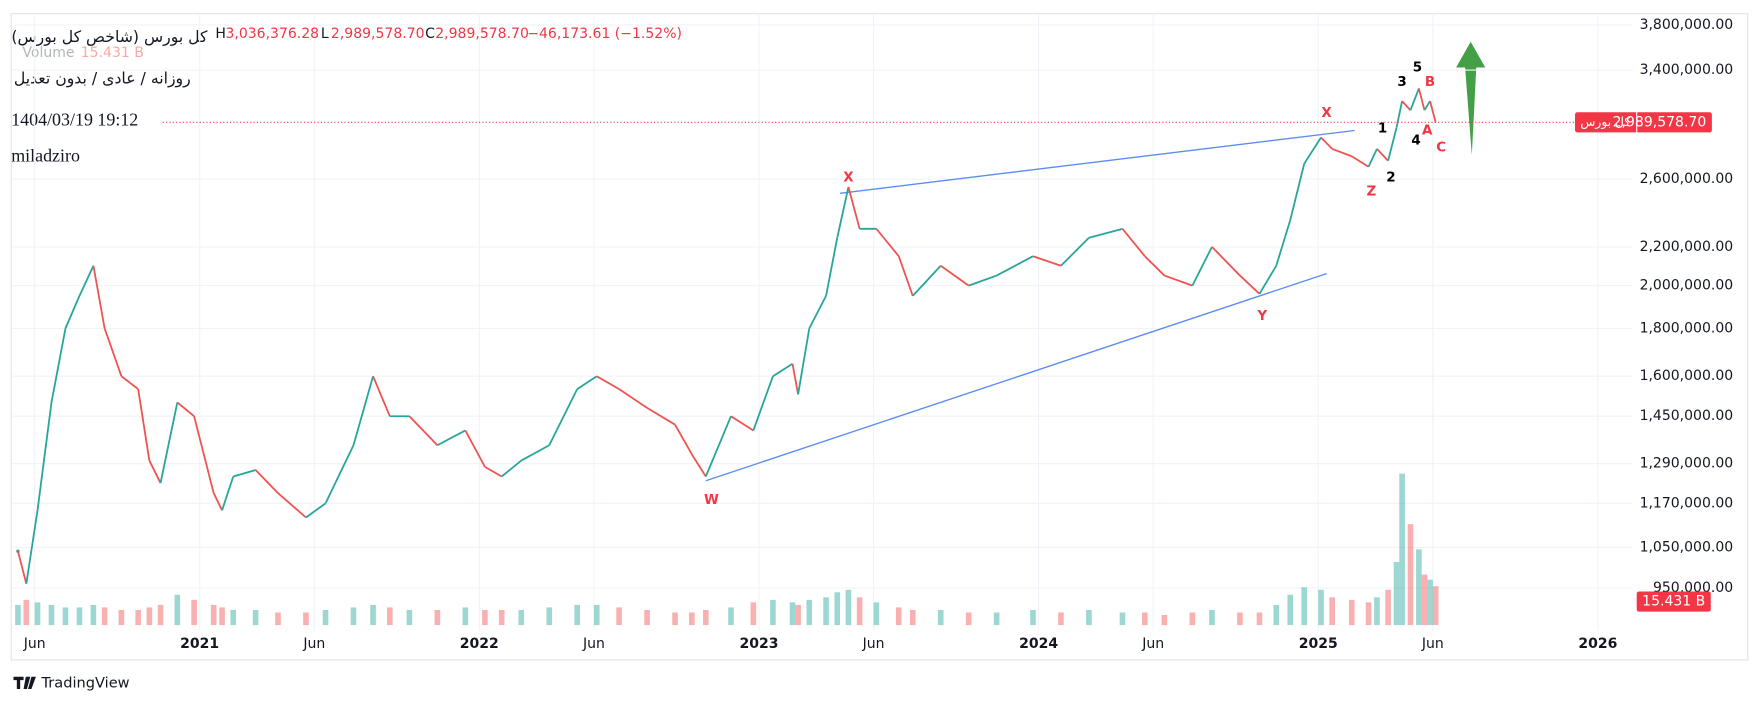 The height and width of the screenshot is (705, 1759). Describe the element at coordinates (1471, 98) in the screenshot. I see `up-arrow` at that location.